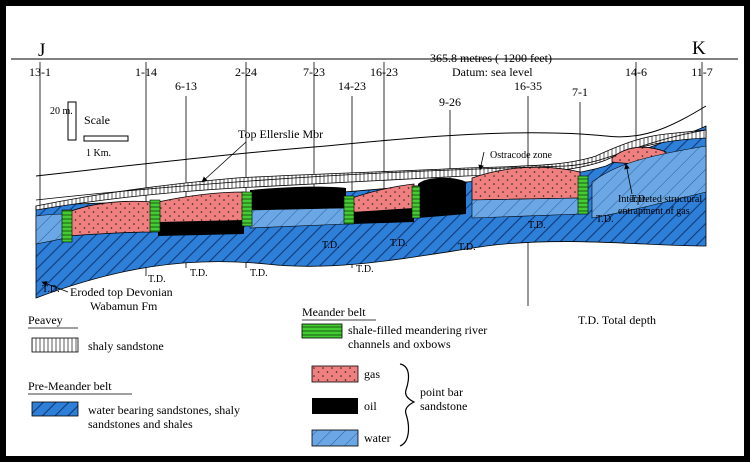 Image resolution: width=750 pixels, height=462 pixels. I want to click on scale-bar: 20 m. Scale 1 Km., so click(89, 130).